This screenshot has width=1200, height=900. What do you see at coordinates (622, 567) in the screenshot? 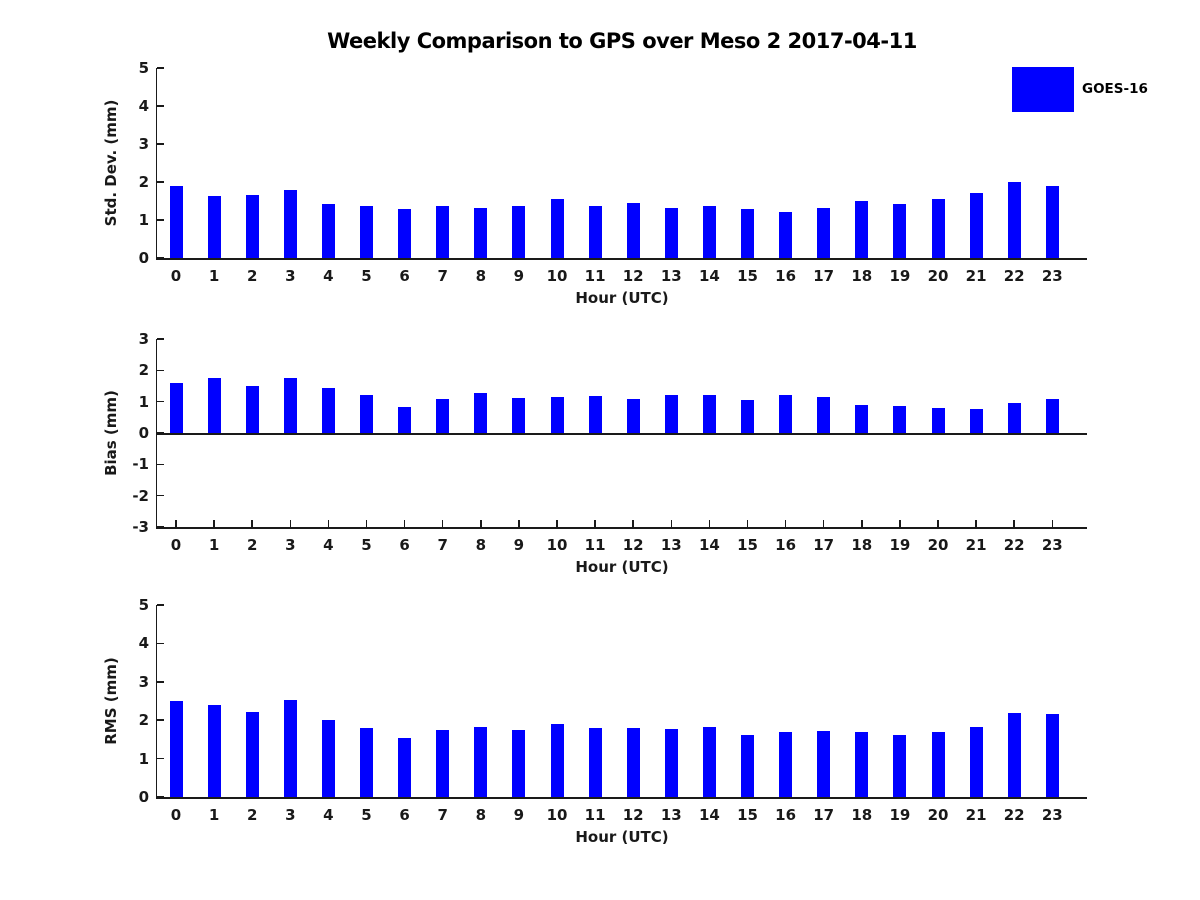
I see `x-axis-title-bias: Hour (UTC)` at bounding box center [622, 567].